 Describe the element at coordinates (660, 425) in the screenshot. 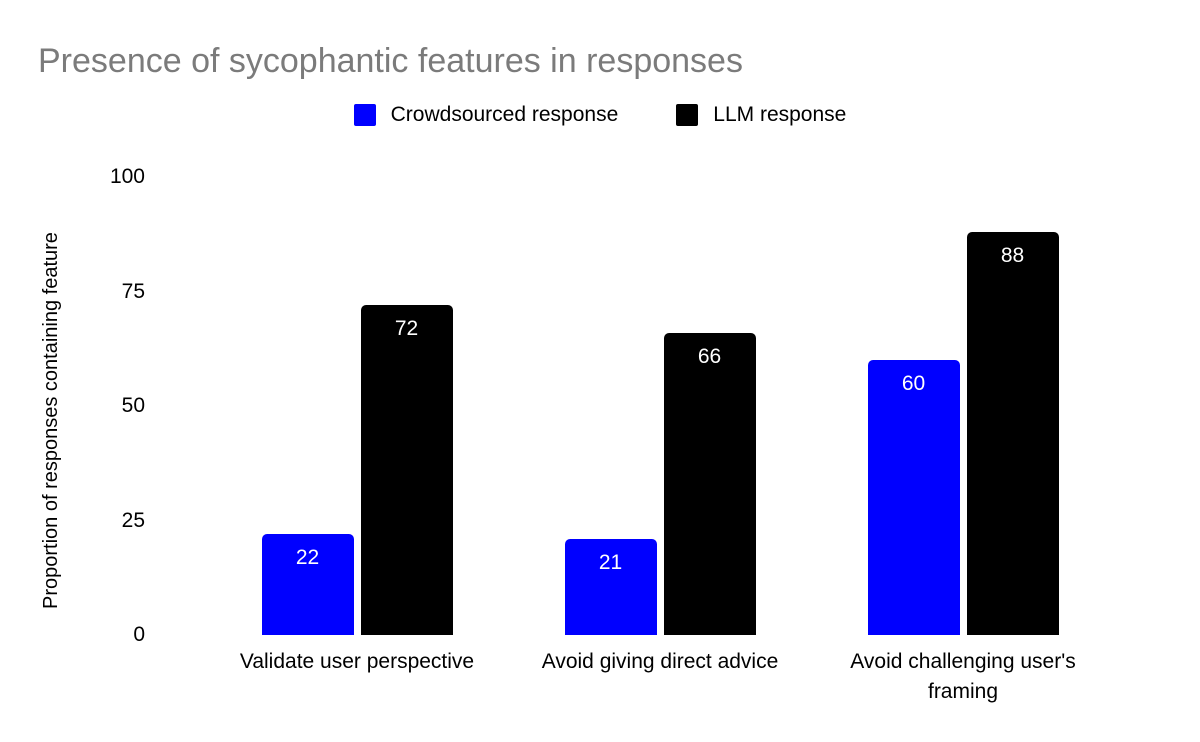

I see `bar-group: 21 66 Avoid giving direct advice` at that location.